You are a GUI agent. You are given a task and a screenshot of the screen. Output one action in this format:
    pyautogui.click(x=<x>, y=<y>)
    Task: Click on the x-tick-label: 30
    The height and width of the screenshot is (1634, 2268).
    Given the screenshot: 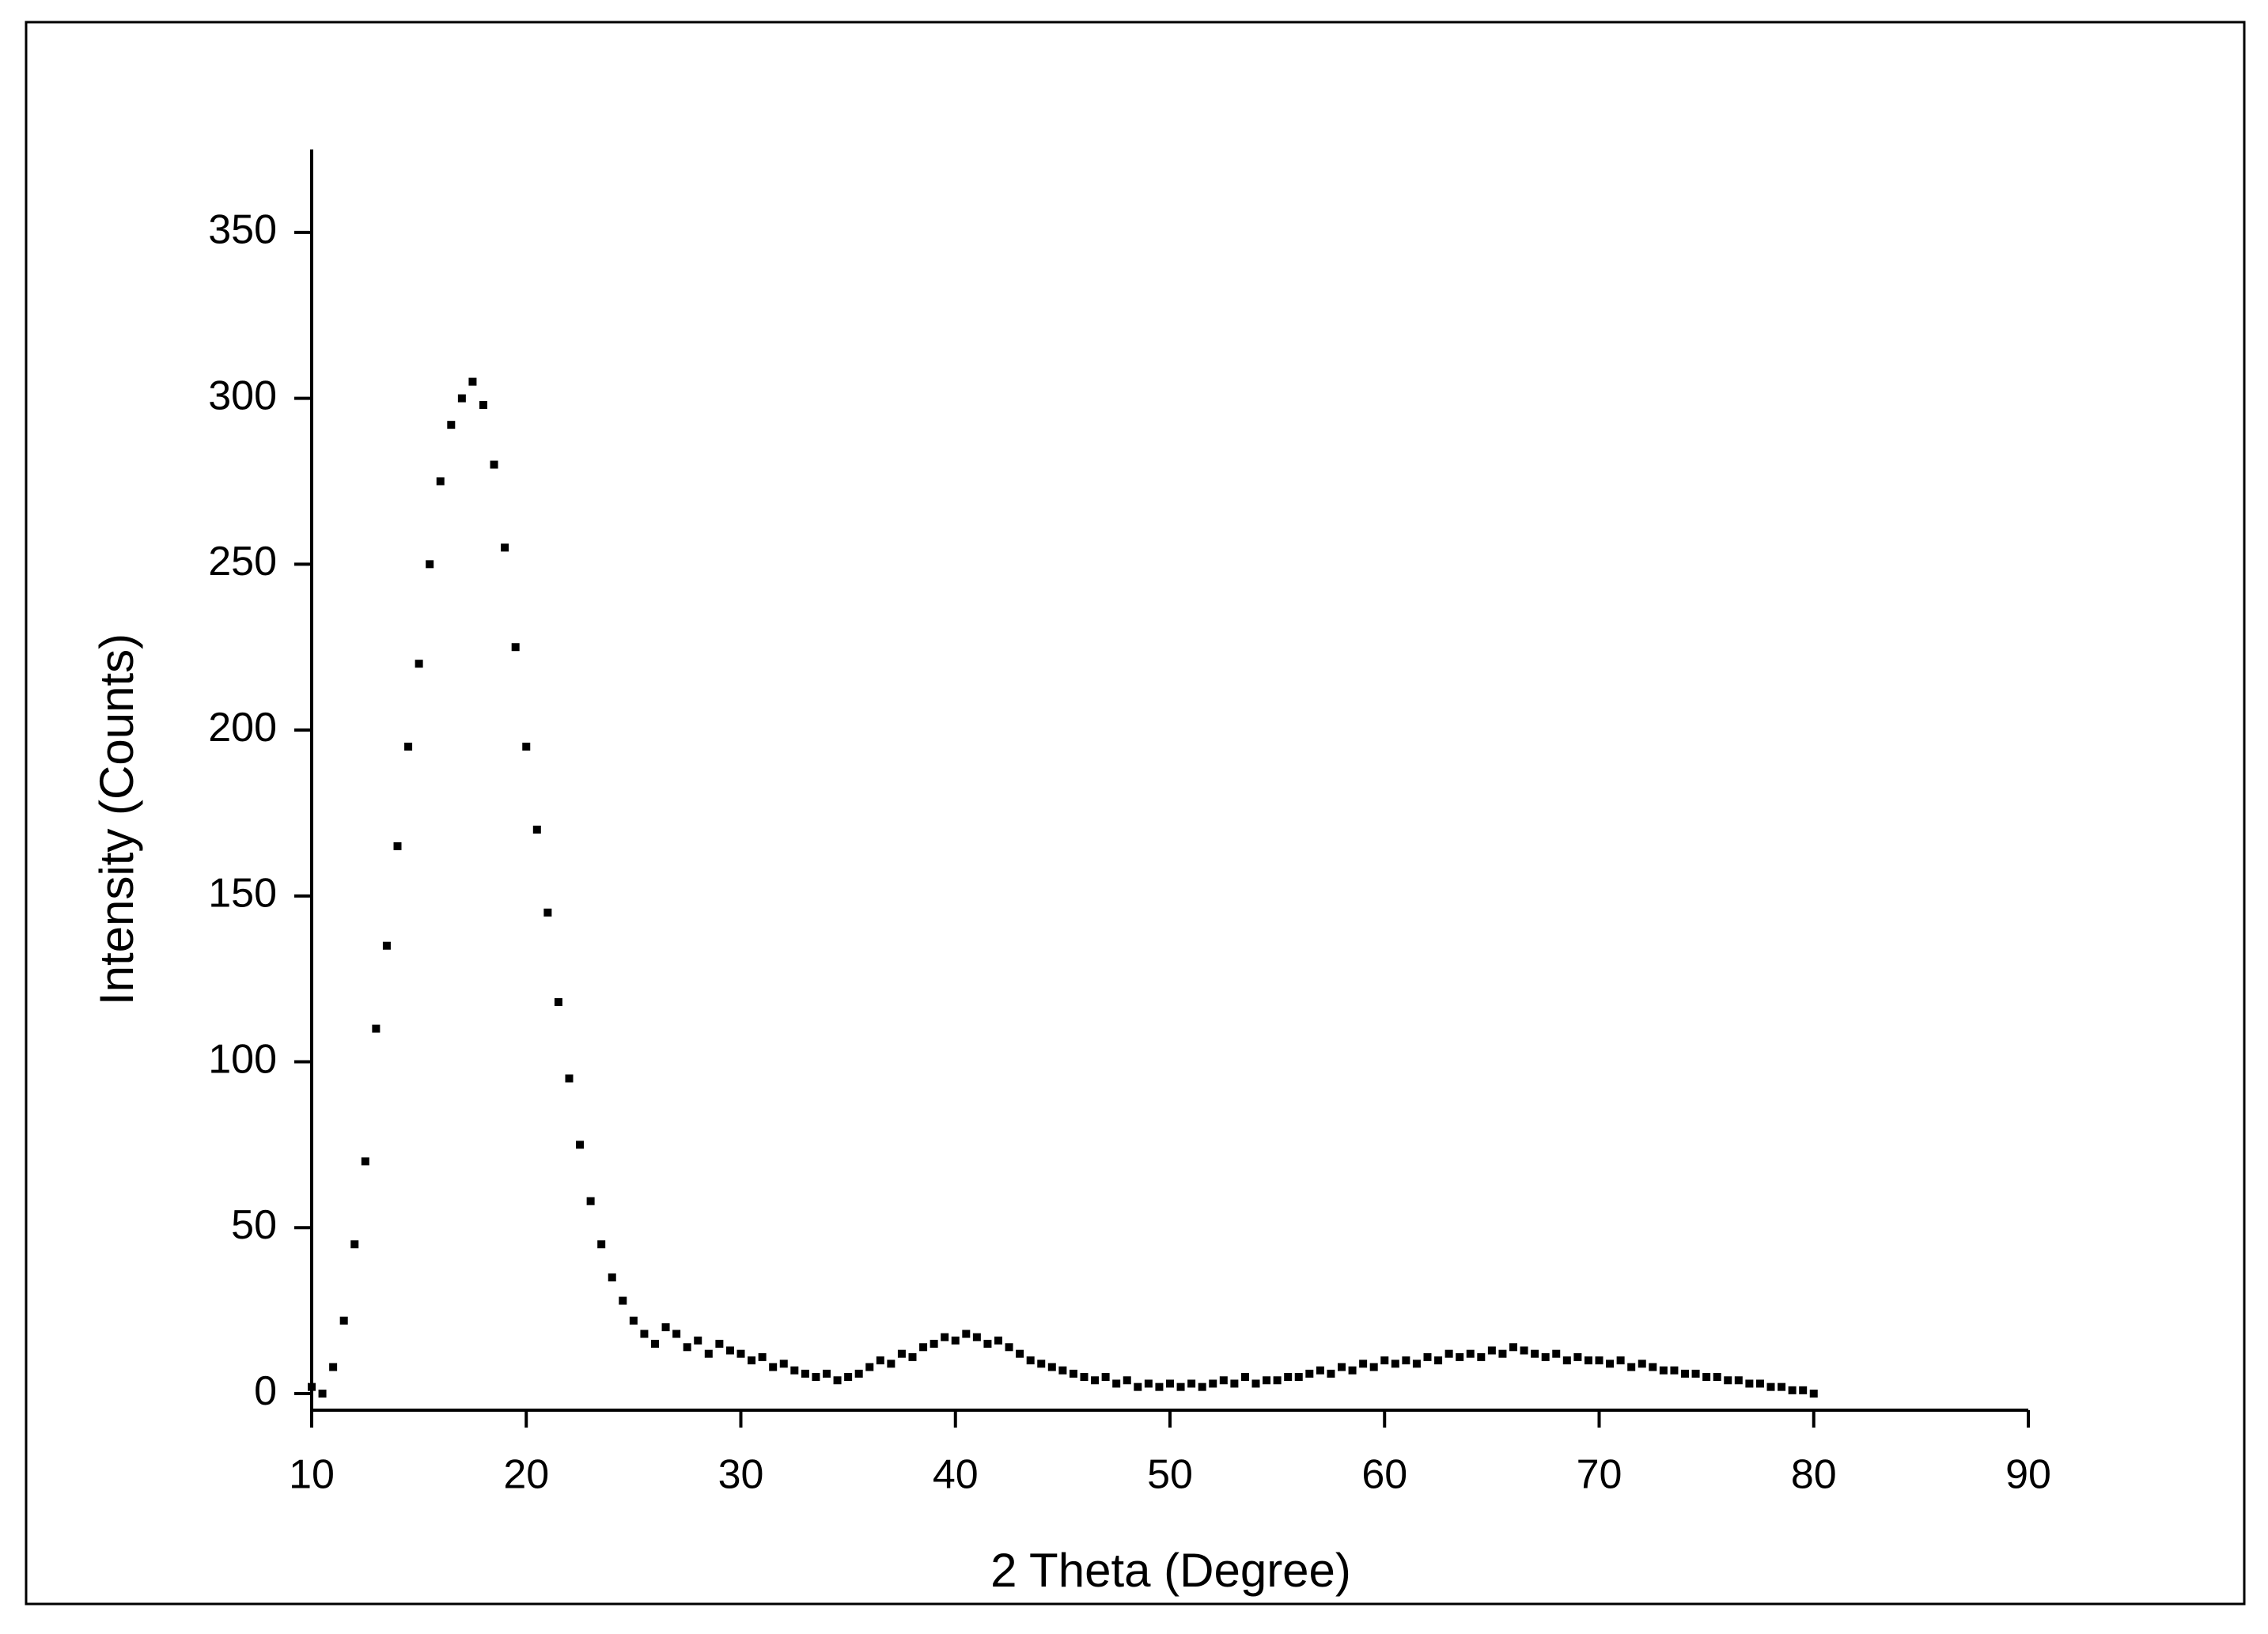 What is the action you would take?
    pyautogui.click(x=741, y=1475)
    